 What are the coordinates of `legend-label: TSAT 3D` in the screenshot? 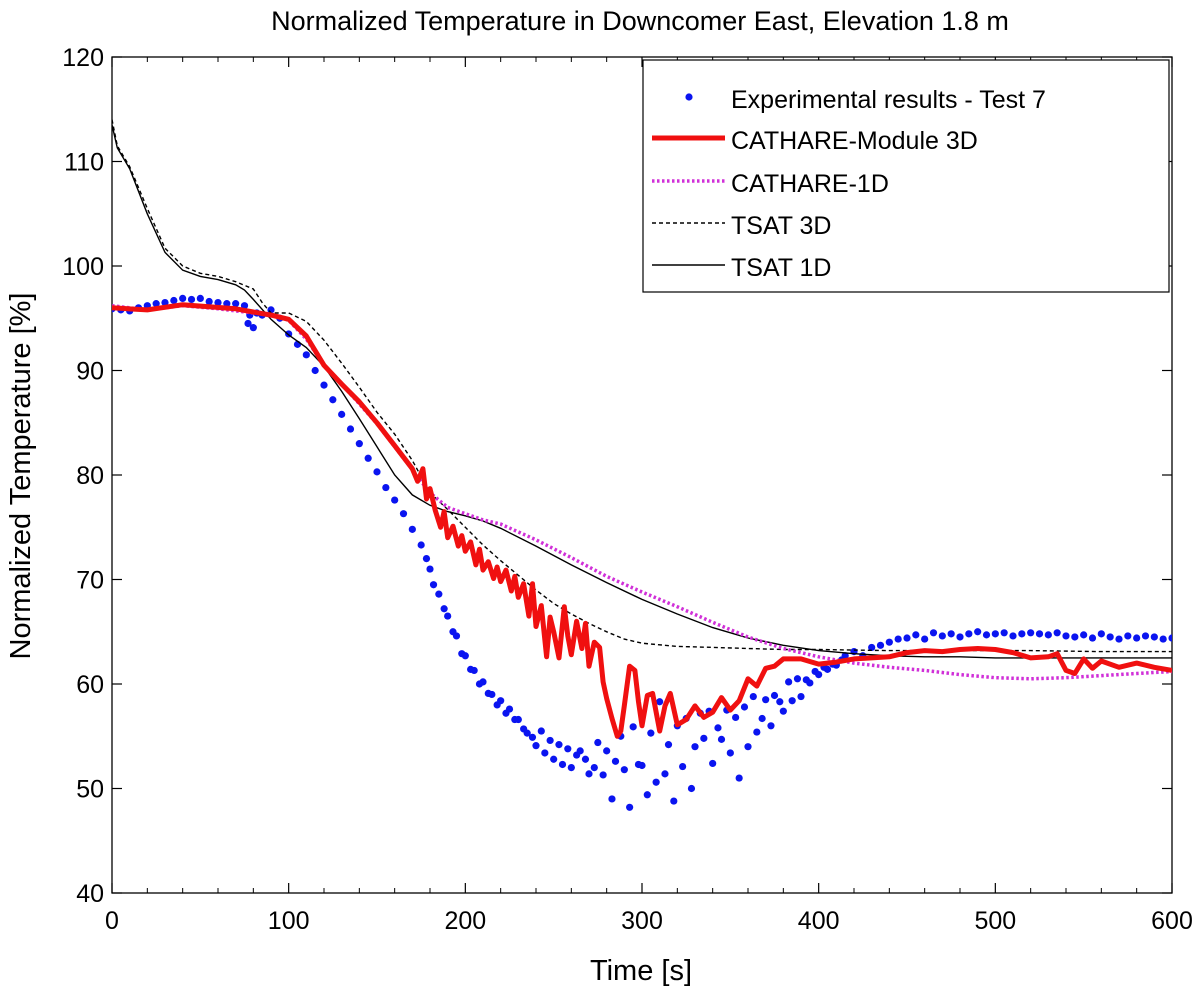 It's located at (781, 226).